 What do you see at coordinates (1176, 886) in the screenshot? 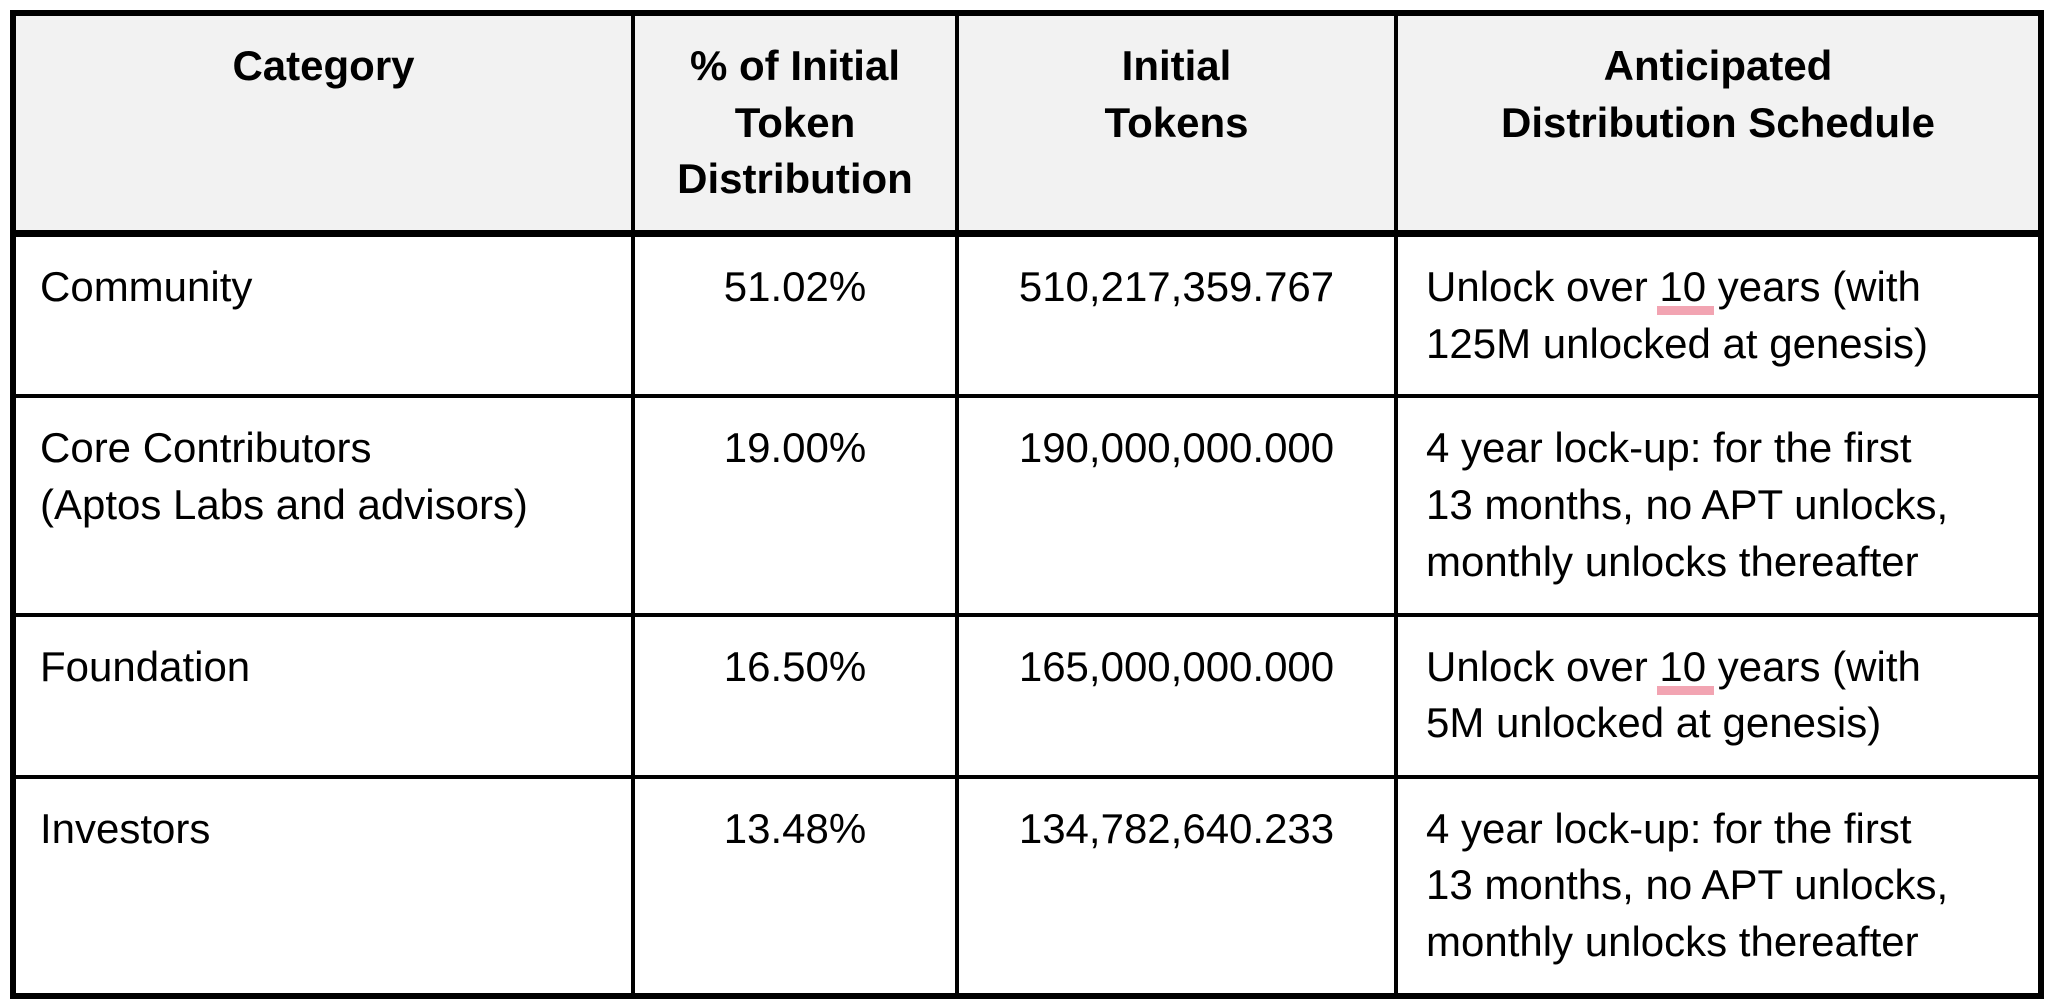
I see `tokens-cell: 134,782,640.233` at bounding box center [1176, 886].